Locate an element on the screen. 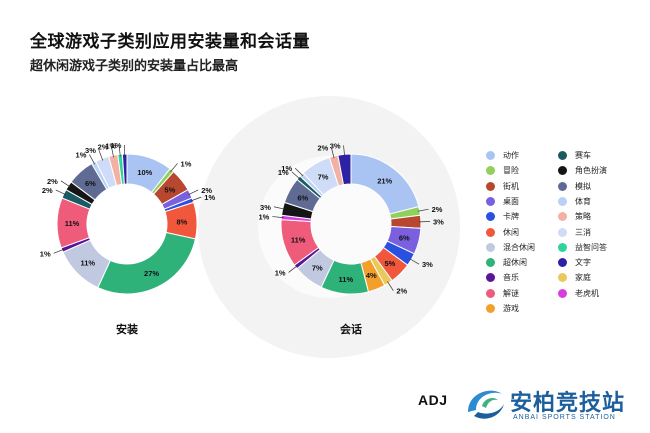 This screenshot has height=433, width=650. data-label: 4% is located at coordinates (371, 275).